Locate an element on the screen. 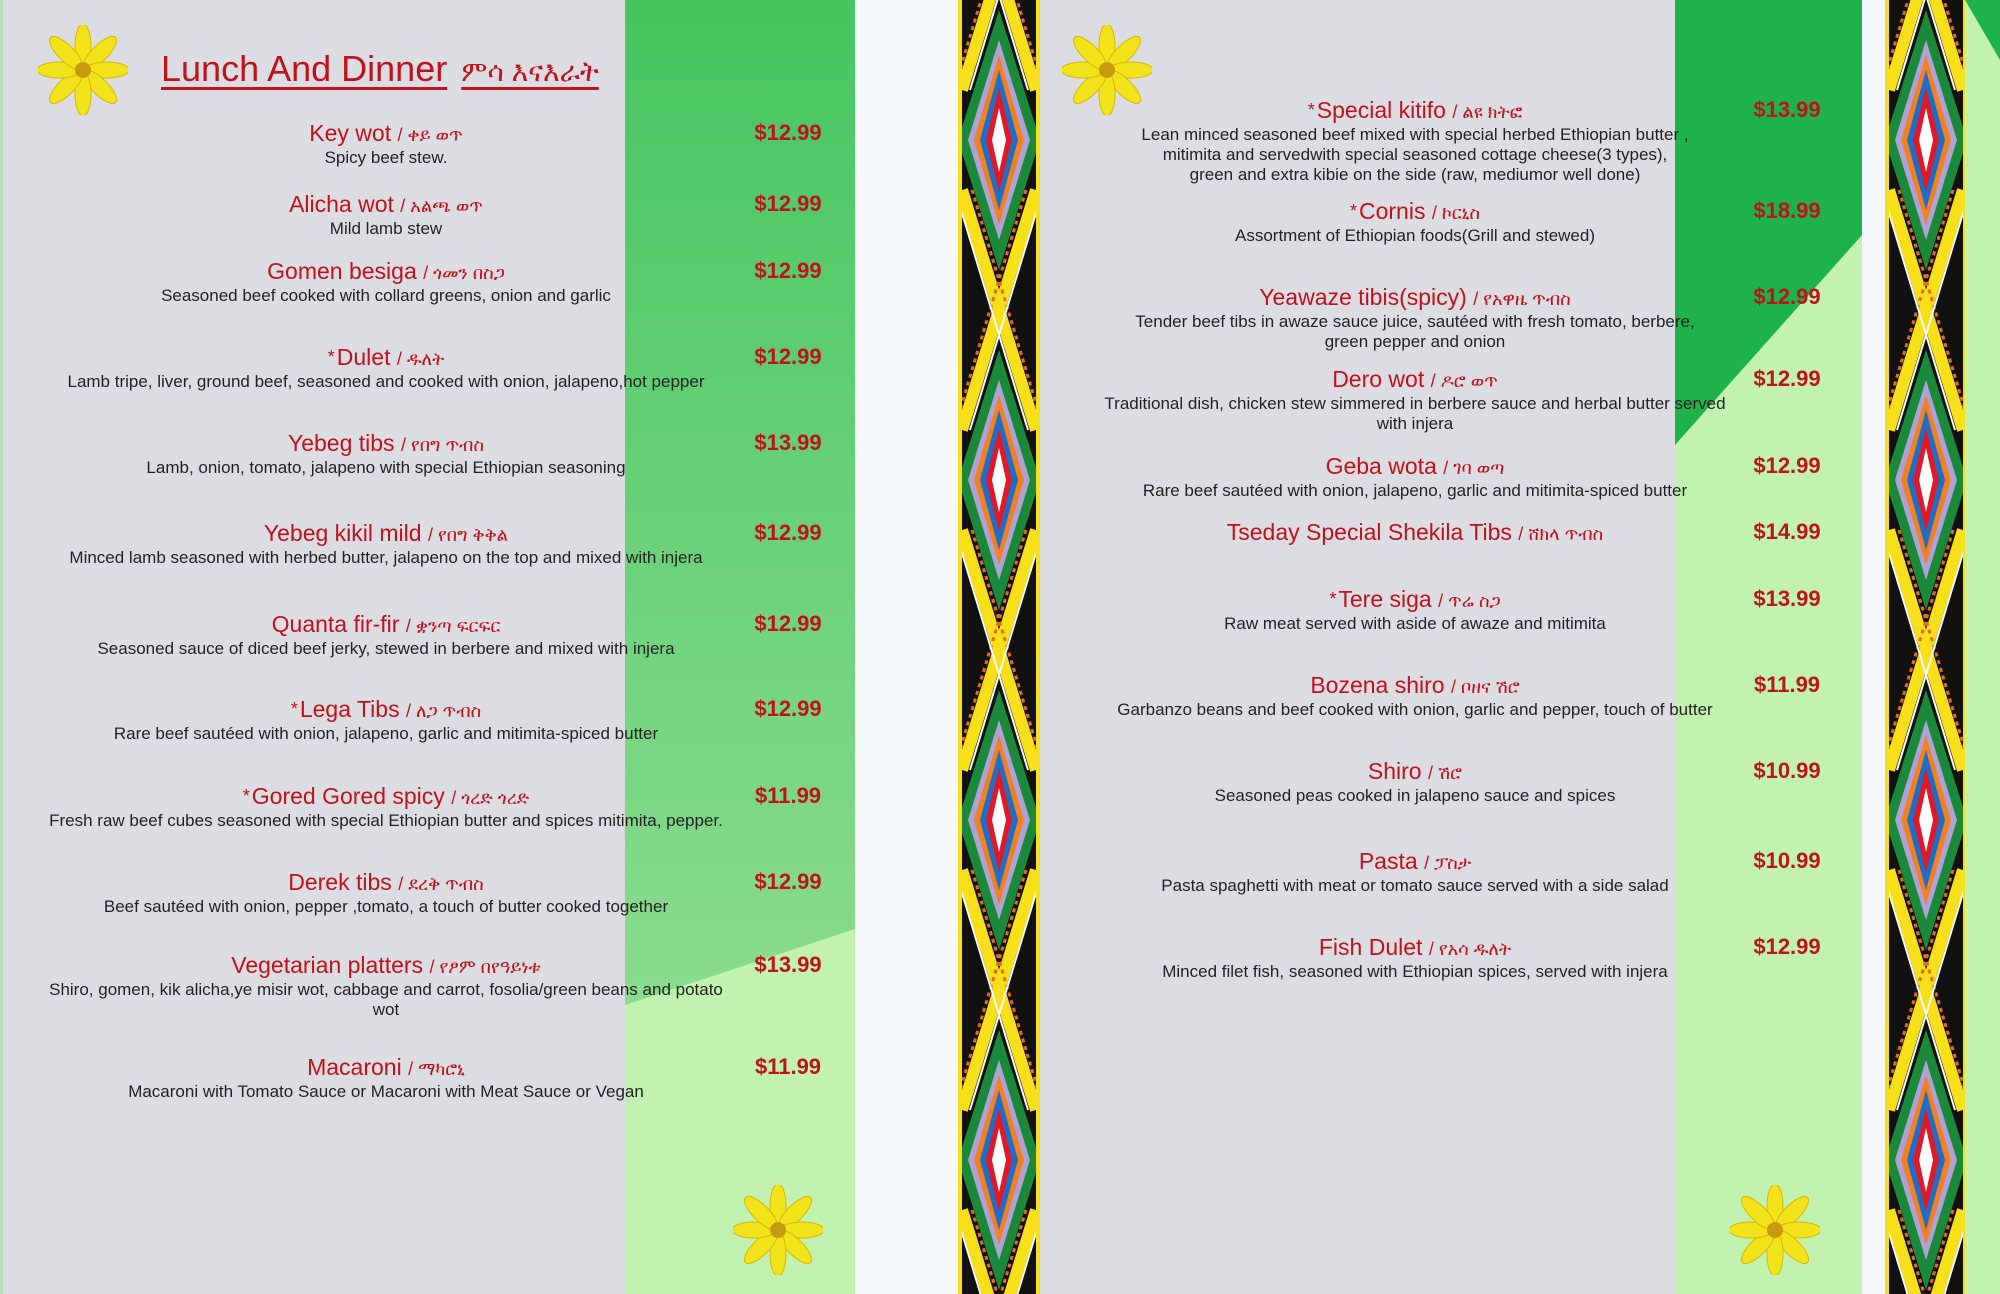 Image resolution: width=2000 pixels, height=1294 pixels. dish-name-amharic: / ጥሬ ስጋ is located at coordinates (1469, 601).